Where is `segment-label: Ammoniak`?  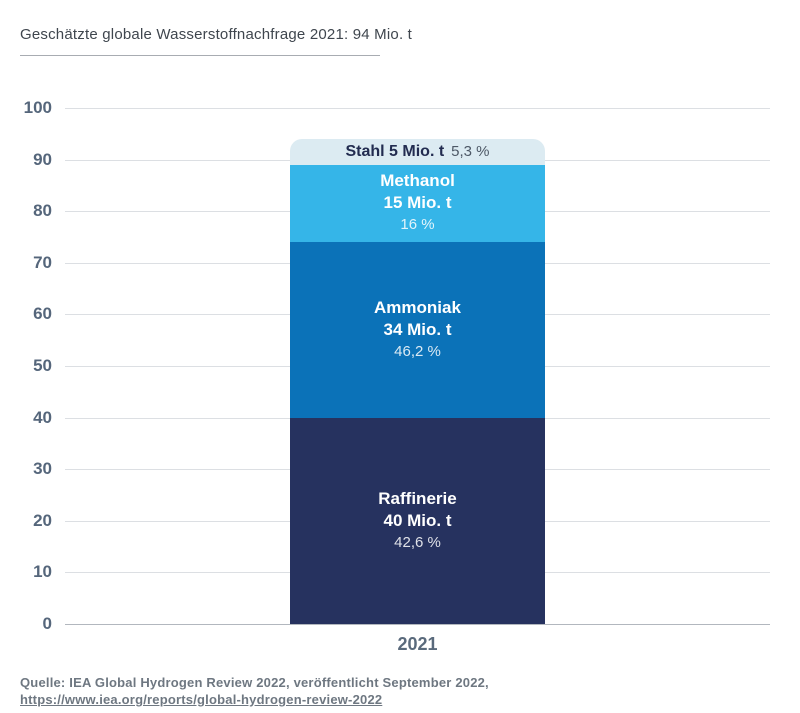
segment-label: Ammoniak is located at coordinates (417, 307).